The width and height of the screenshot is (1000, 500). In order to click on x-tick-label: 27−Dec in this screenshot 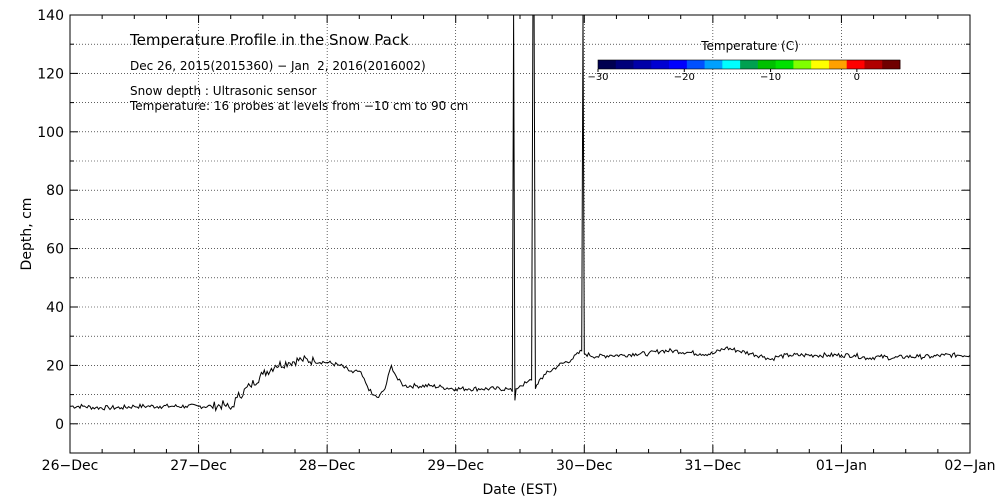, I will do `click(198, 466)`.